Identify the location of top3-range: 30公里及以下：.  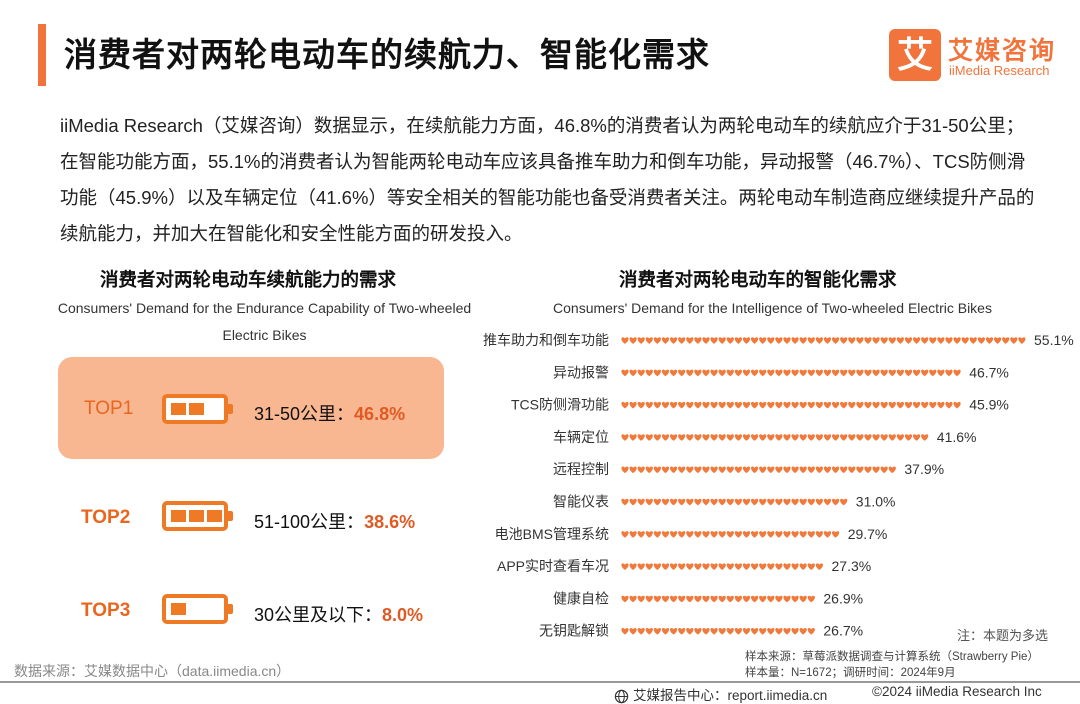
(318, 615).